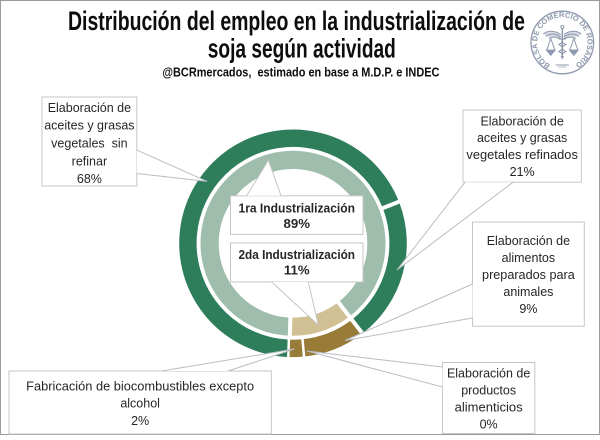  I want to click on svg-text: 68%, so click(89, 179).